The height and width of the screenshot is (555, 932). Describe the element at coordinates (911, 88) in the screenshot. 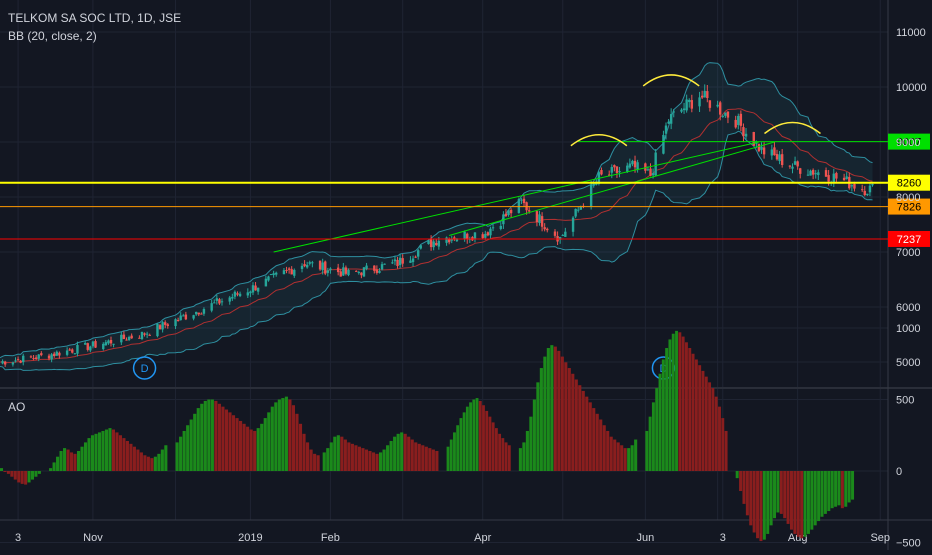

I see `price-axis-tick: 10000` at that location.